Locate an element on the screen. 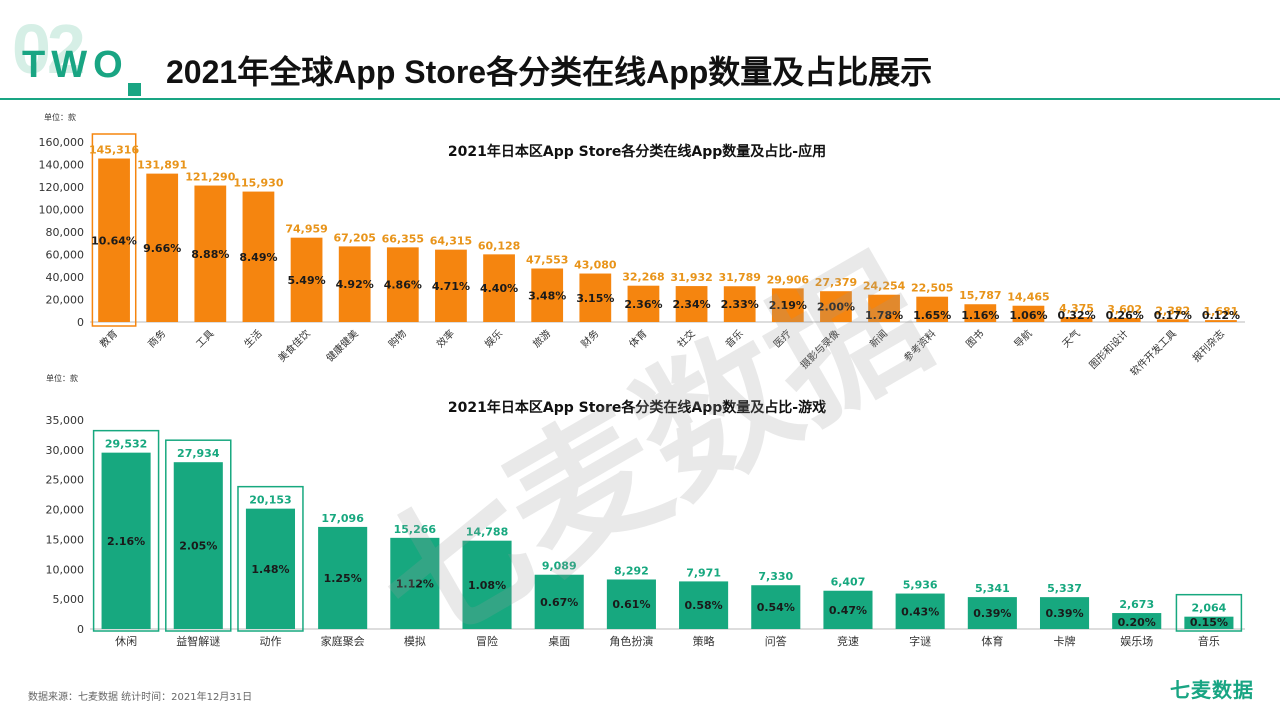 Image resolution: width=1280 pixels, height=720 pixels. category-label: 冒险 is located at coordinates (487, 641).